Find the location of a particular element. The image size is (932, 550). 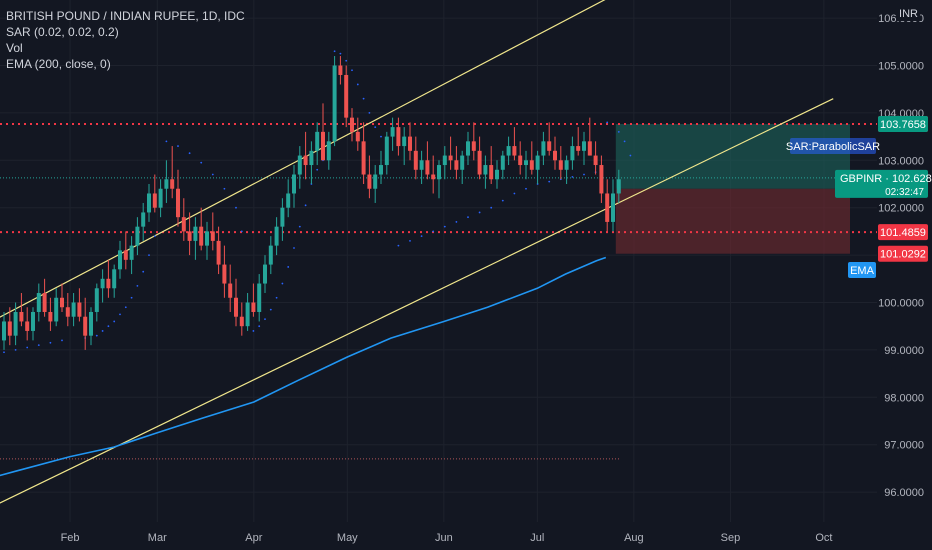

price-axis-label-text: 101.0292 is located at coordinates (903, 255).